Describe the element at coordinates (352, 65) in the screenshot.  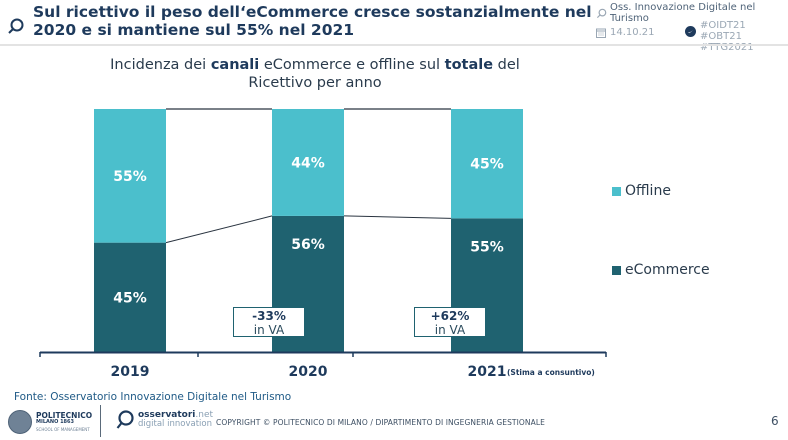
I see `chart-title-text: eCommerce e offline sul` at that location.